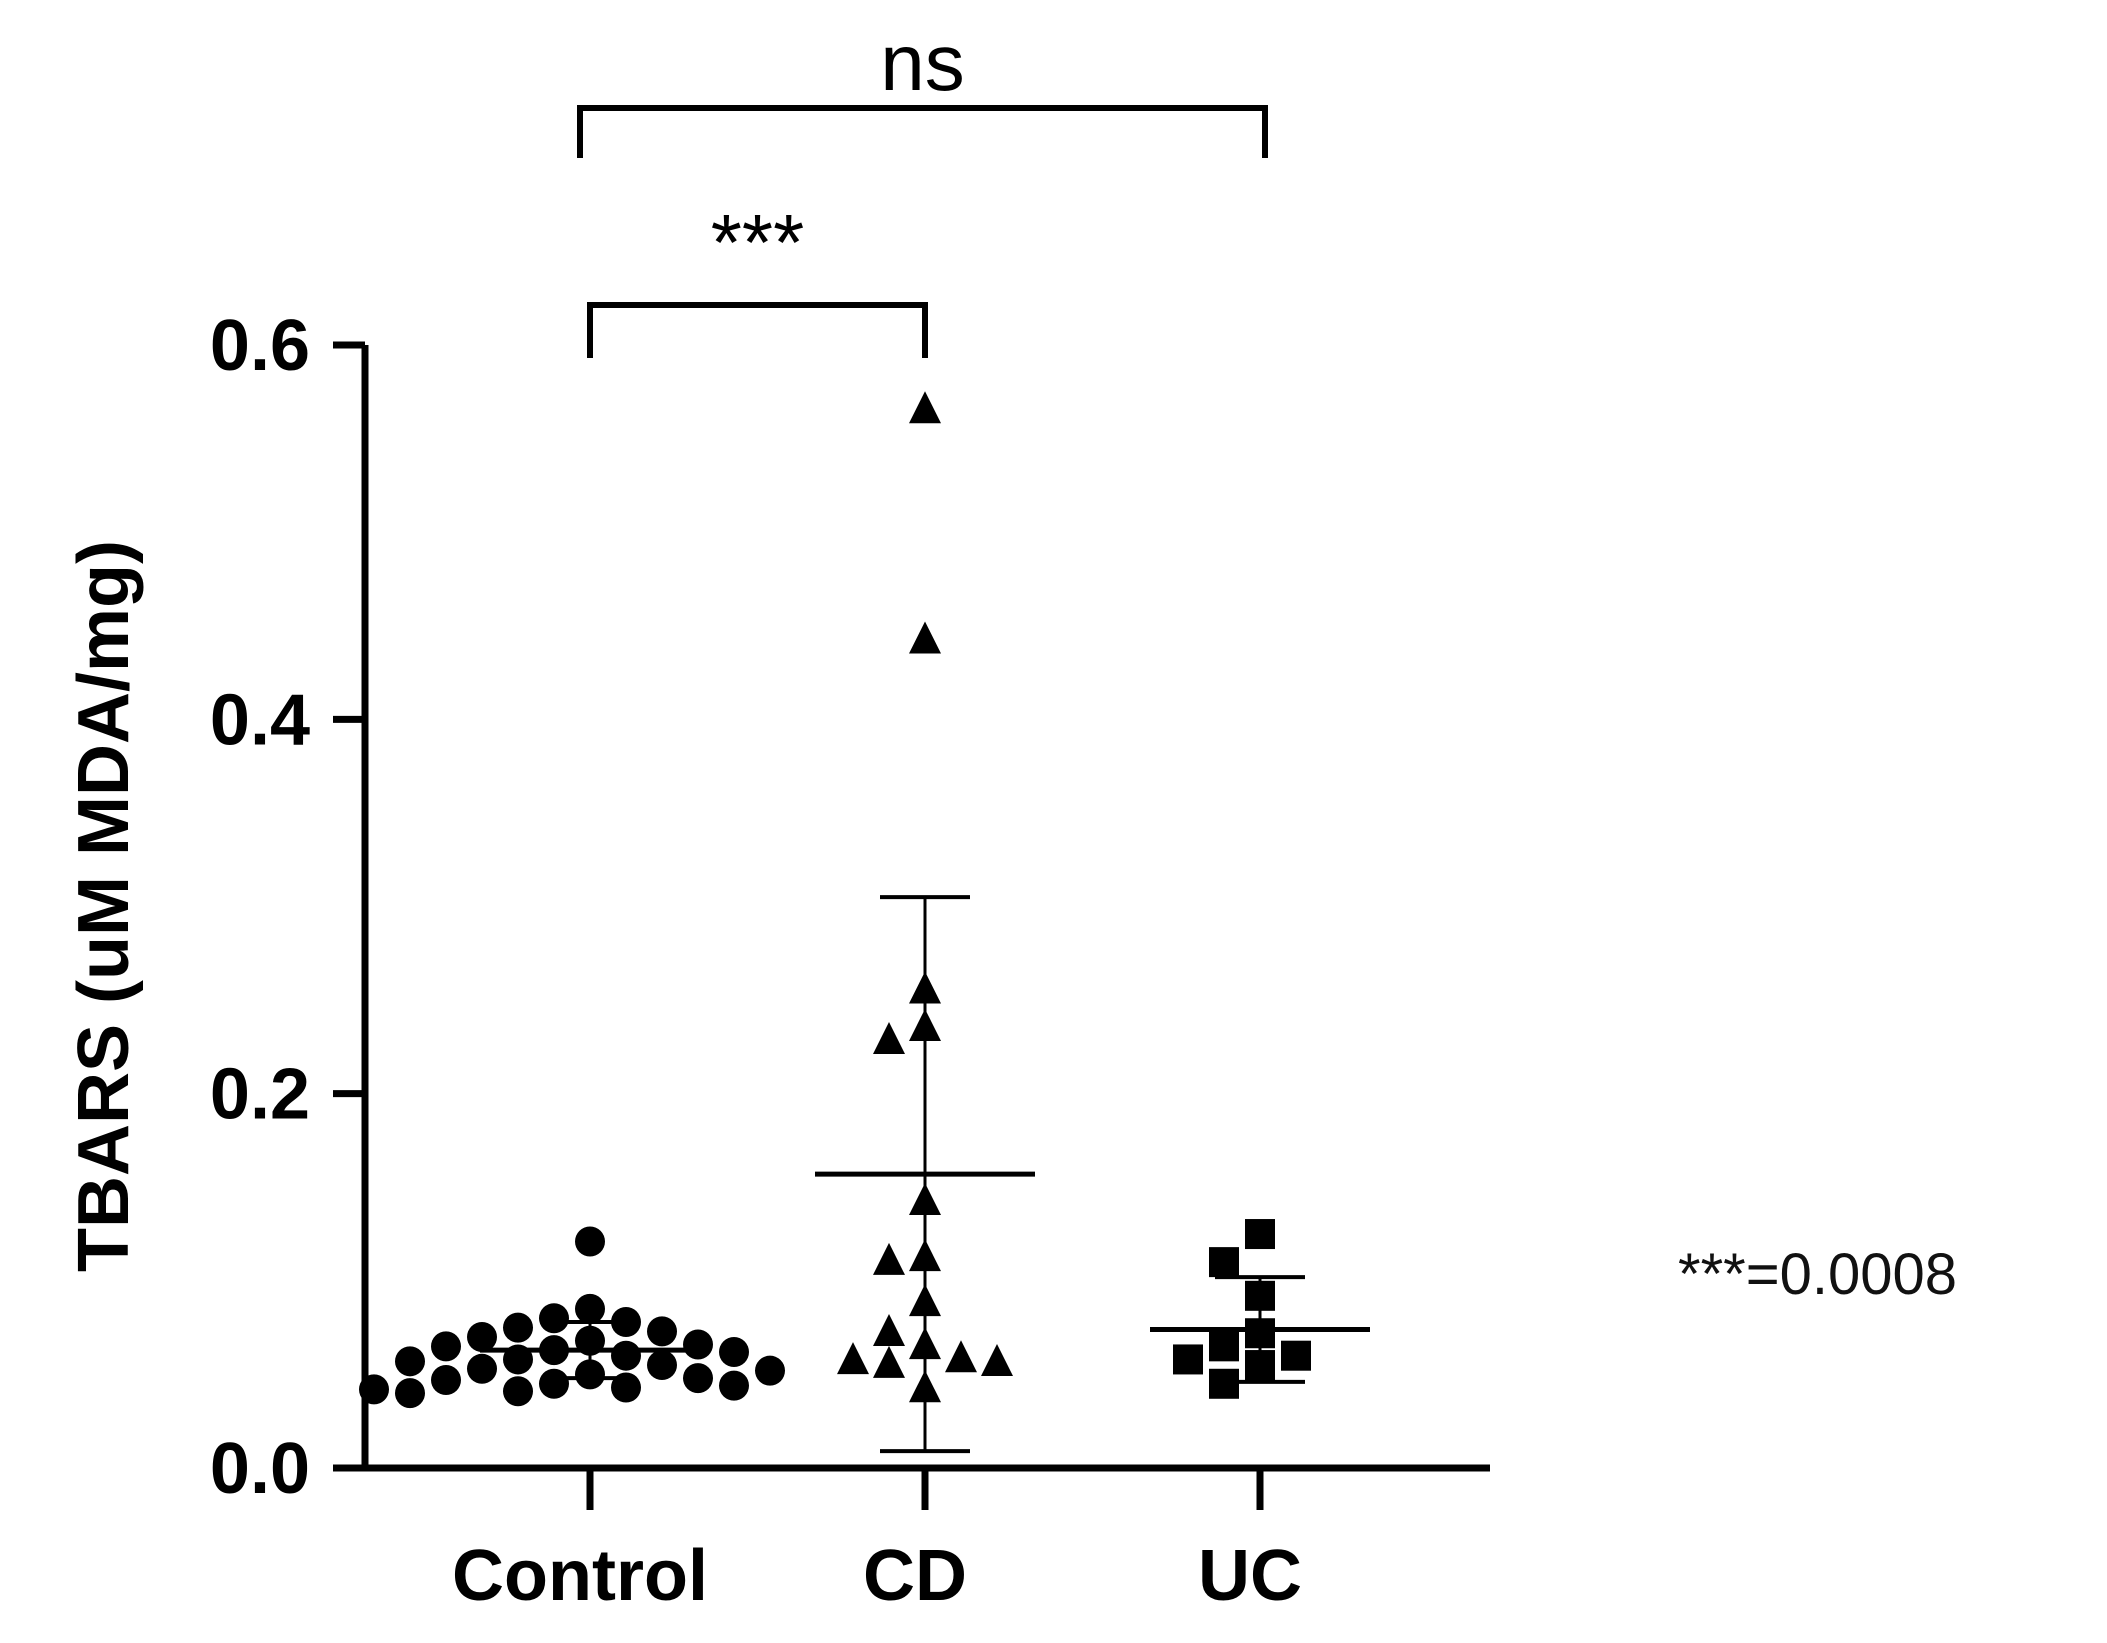 This screenshot has width=2107, height=1643. What do you see at coordinates (922, 188) in the screenshot?
I see `significance-brackets: *** ns` at bounding box center [922, 188].